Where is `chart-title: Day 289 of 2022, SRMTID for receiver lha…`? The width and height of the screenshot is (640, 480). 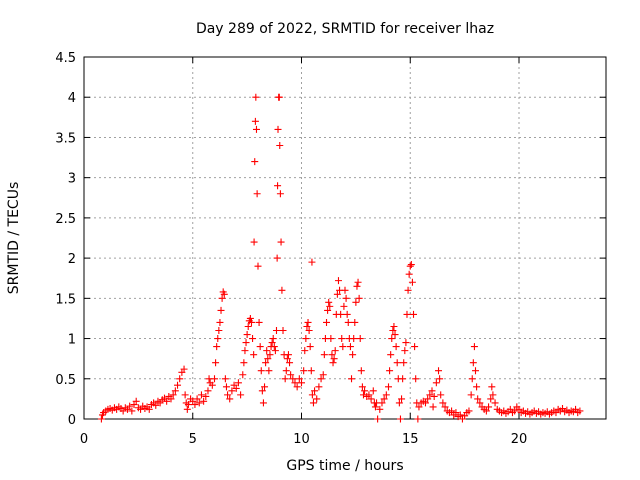 chart-title: Day 289 of 2022, SRMTID for receiver lha… is located at coordinates (345, 29).